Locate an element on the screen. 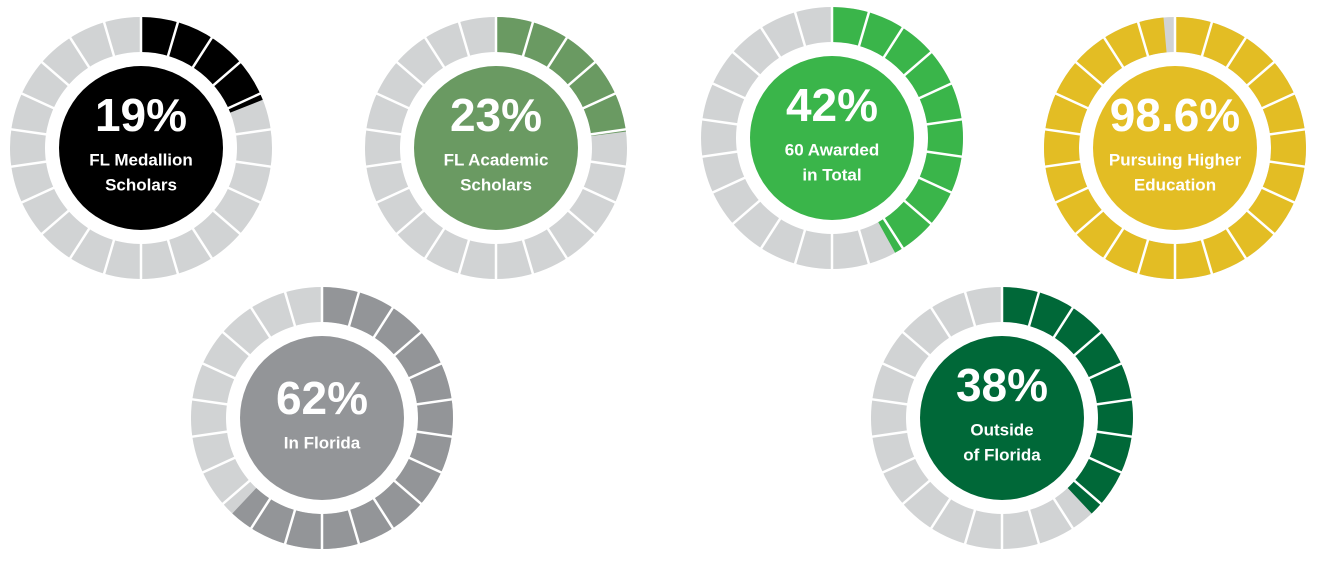  percent-label: 62% is located at coordinates (322, 398).